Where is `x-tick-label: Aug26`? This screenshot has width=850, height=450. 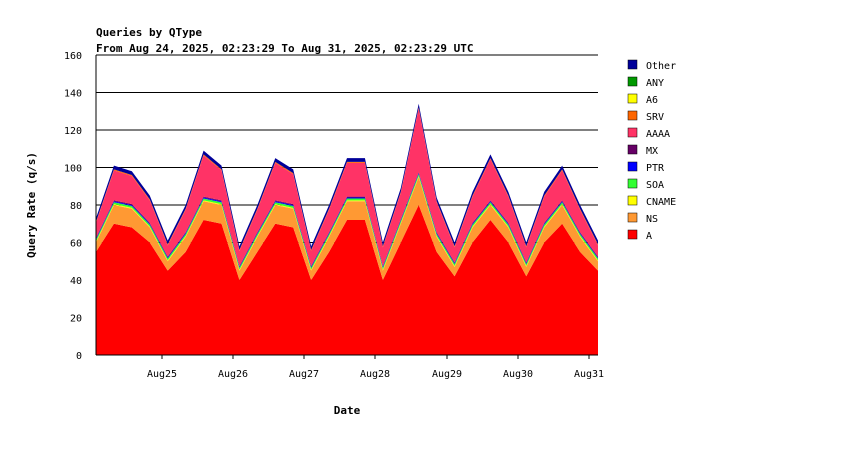
x-tick-label: Aug26 is located at coordinates (233, 374).